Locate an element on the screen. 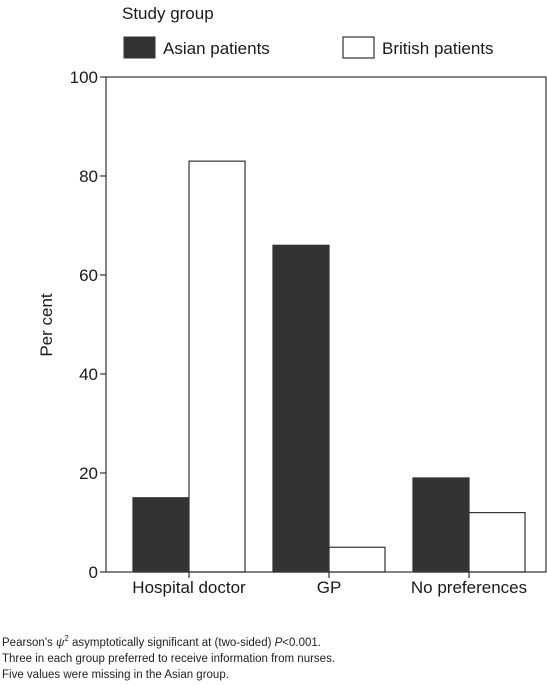 The width and height of the screenshot is (547, 685). y-tick-label: 60 is located at coordinates (88, 275).